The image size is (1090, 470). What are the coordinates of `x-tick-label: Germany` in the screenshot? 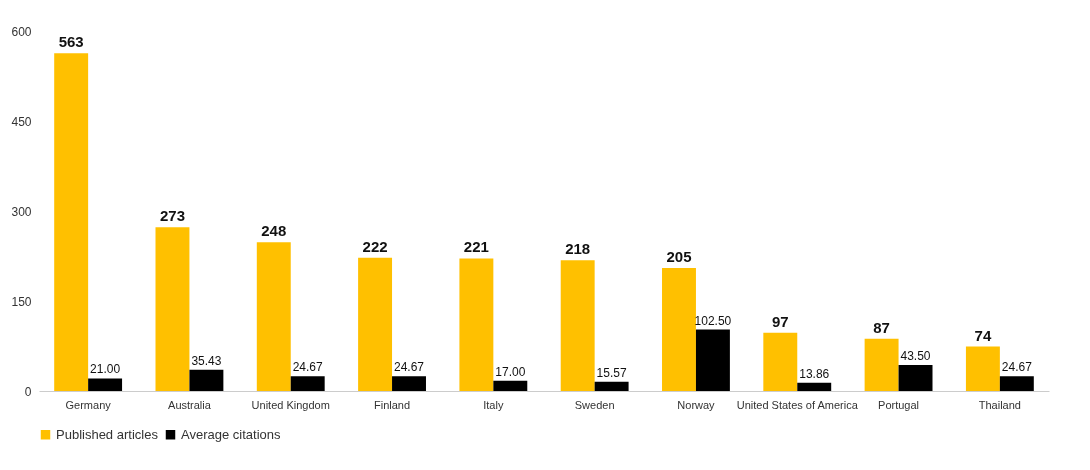 It's located at (88, 404).